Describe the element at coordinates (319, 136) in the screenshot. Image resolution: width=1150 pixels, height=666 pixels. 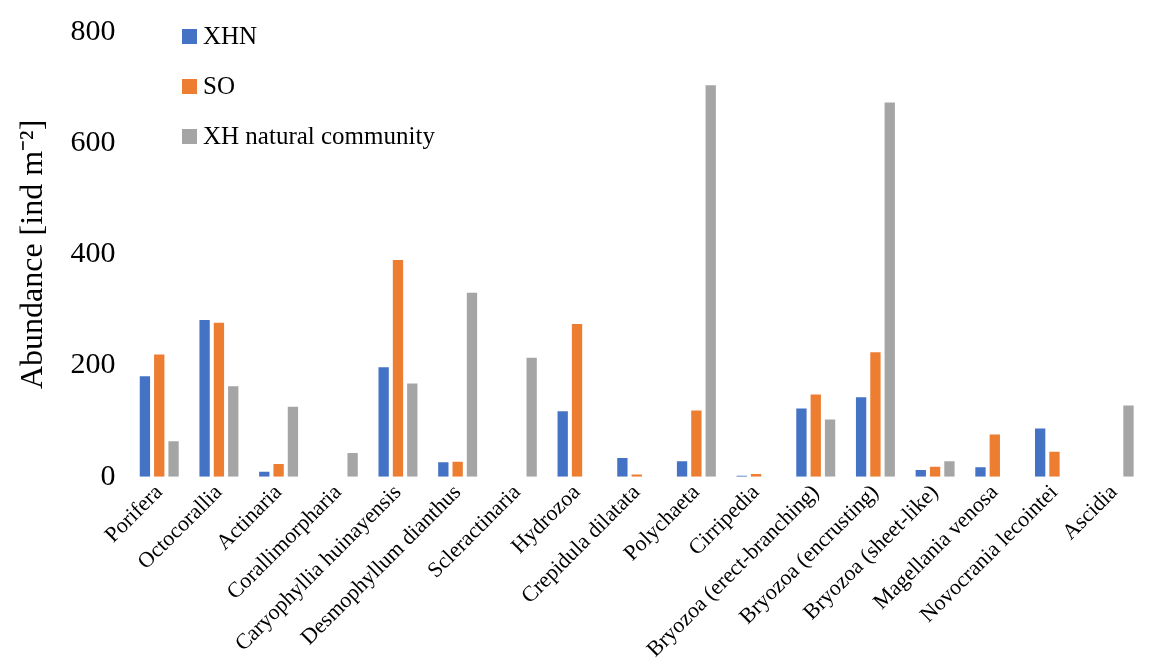
I see `legend-label: XH natural community` at that location.